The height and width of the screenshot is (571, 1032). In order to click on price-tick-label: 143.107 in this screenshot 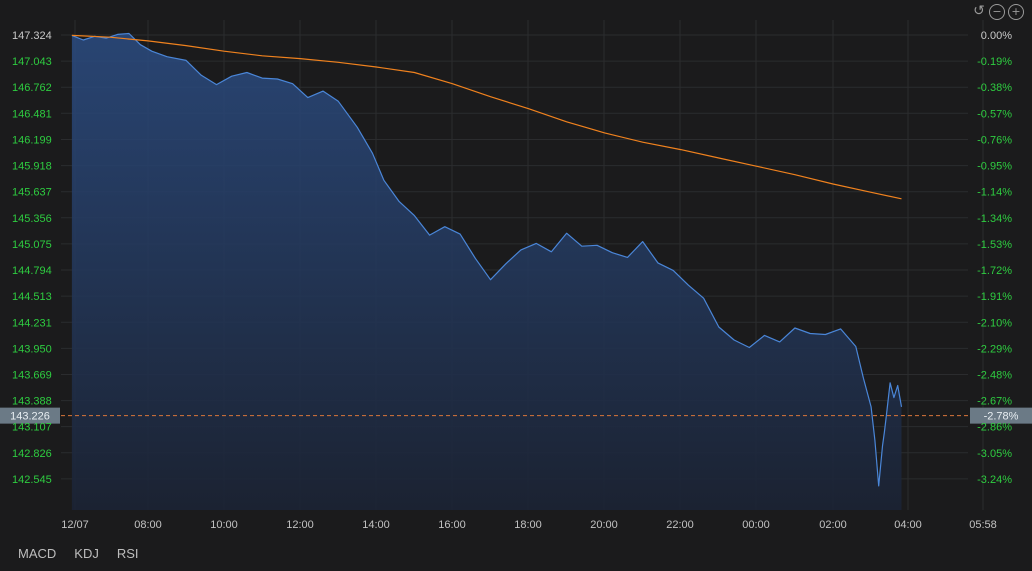, I will do `click(32, 428)`.